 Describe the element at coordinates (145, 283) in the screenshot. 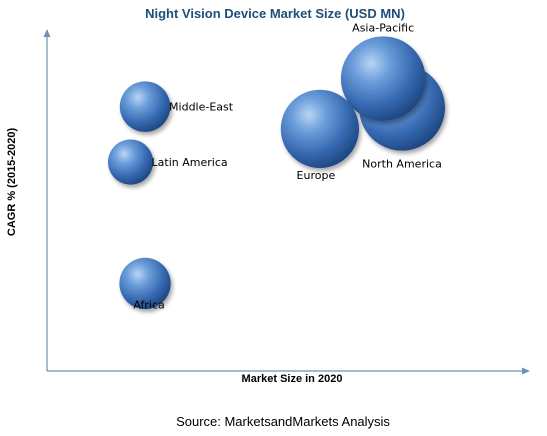

I see `bubble-africa` at that location.